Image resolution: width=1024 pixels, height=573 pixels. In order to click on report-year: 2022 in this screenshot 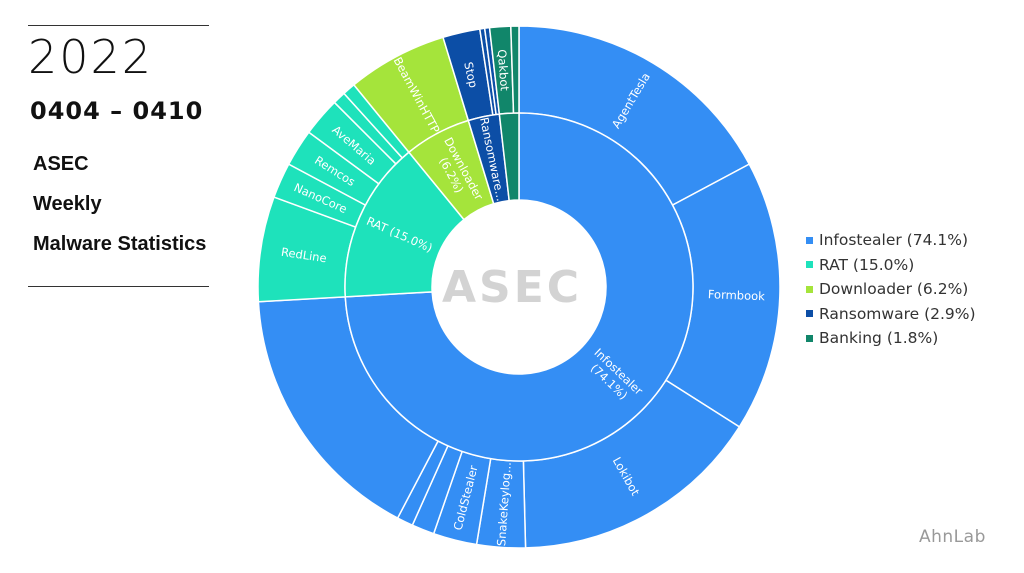, I will do `click(91, 57)`.